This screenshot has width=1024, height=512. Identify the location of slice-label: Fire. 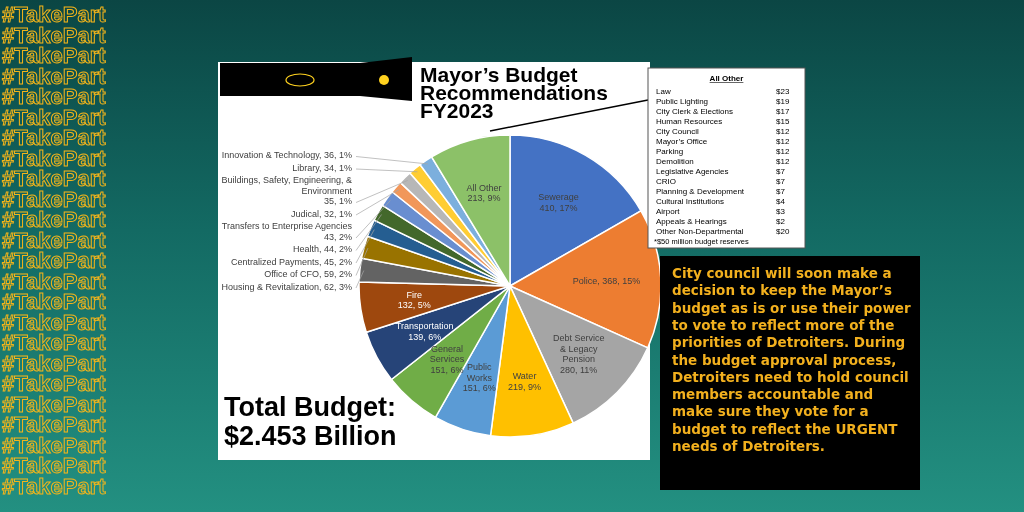
(414, 294).